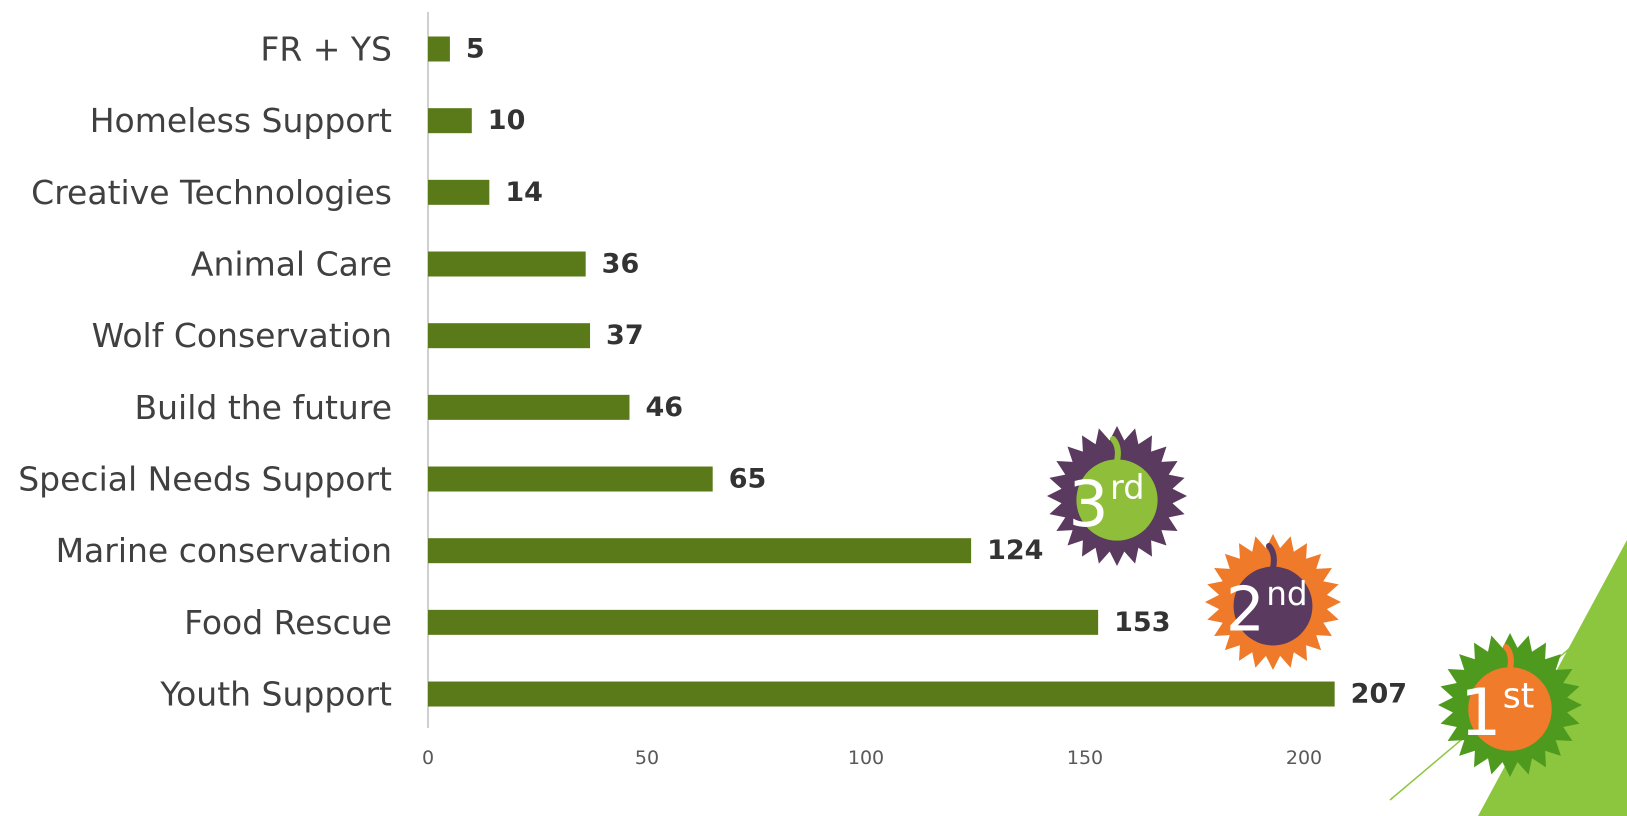 This screenshot has width=1627, height=816. What do you see at coordinates (326, 49) in the screenshot?
I see `category-label-fr-ys: FR + YS` at bounding box center [326, 49].